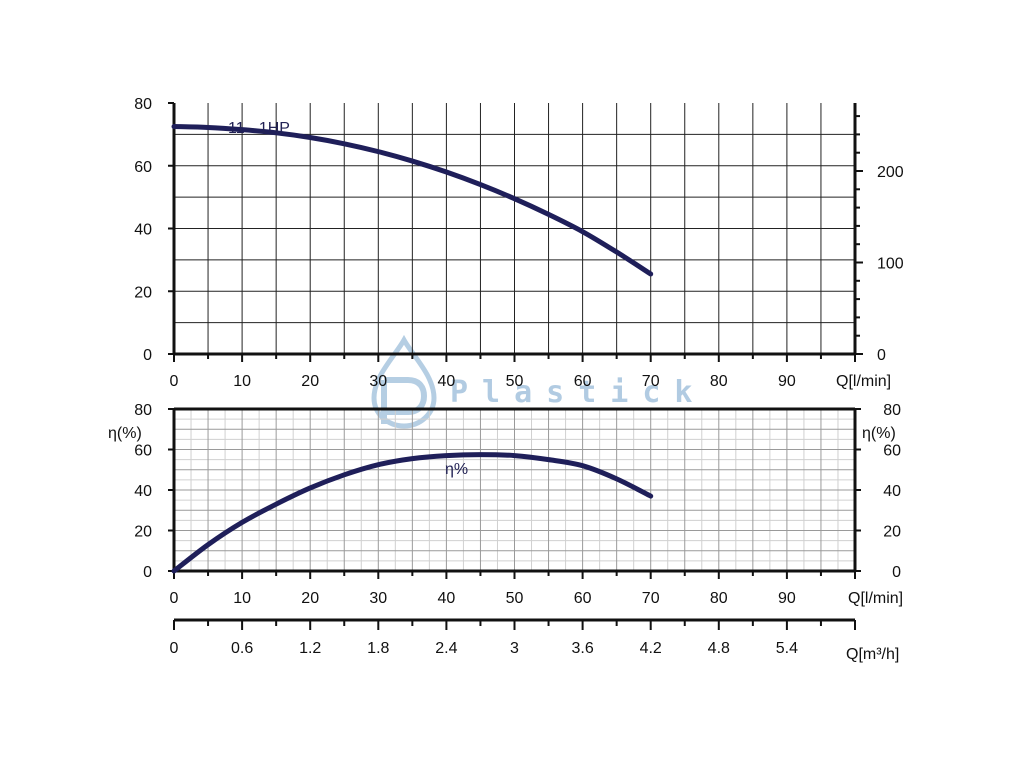 The width and height of the screenshot is (1024, 768). What do you see at coordinates (259, 128) in the screenshot?
I see `series-label-11-1hp: 11 - 1HP` at bounding box center [259, 128].